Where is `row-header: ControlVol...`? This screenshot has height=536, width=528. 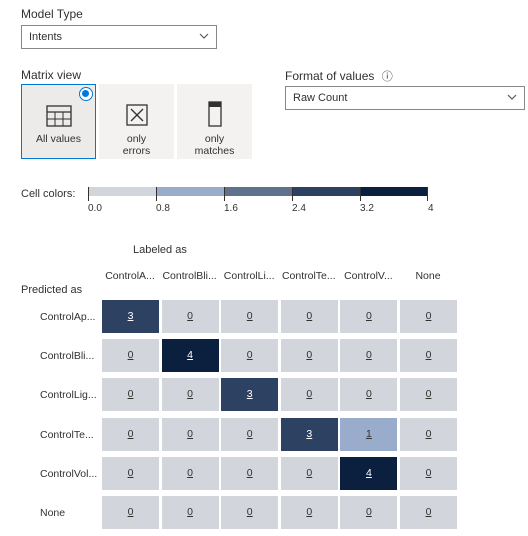 row-header: ControlVol... is located at coordinates (69, 473).